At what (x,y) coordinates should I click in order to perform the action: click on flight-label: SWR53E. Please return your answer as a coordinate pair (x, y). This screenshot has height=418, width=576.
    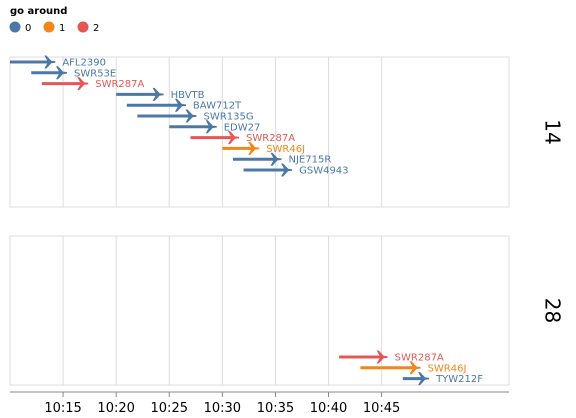
    Looking at the image, I should click on (95, 73).